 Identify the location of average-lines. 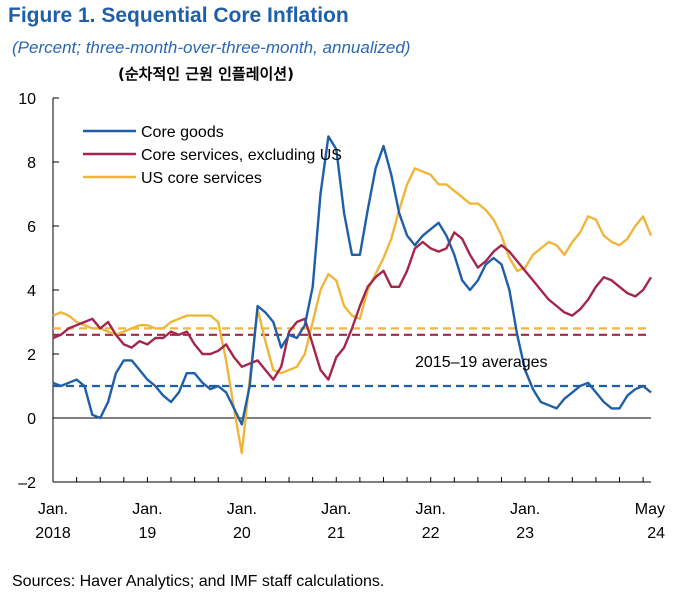
(352, 357).